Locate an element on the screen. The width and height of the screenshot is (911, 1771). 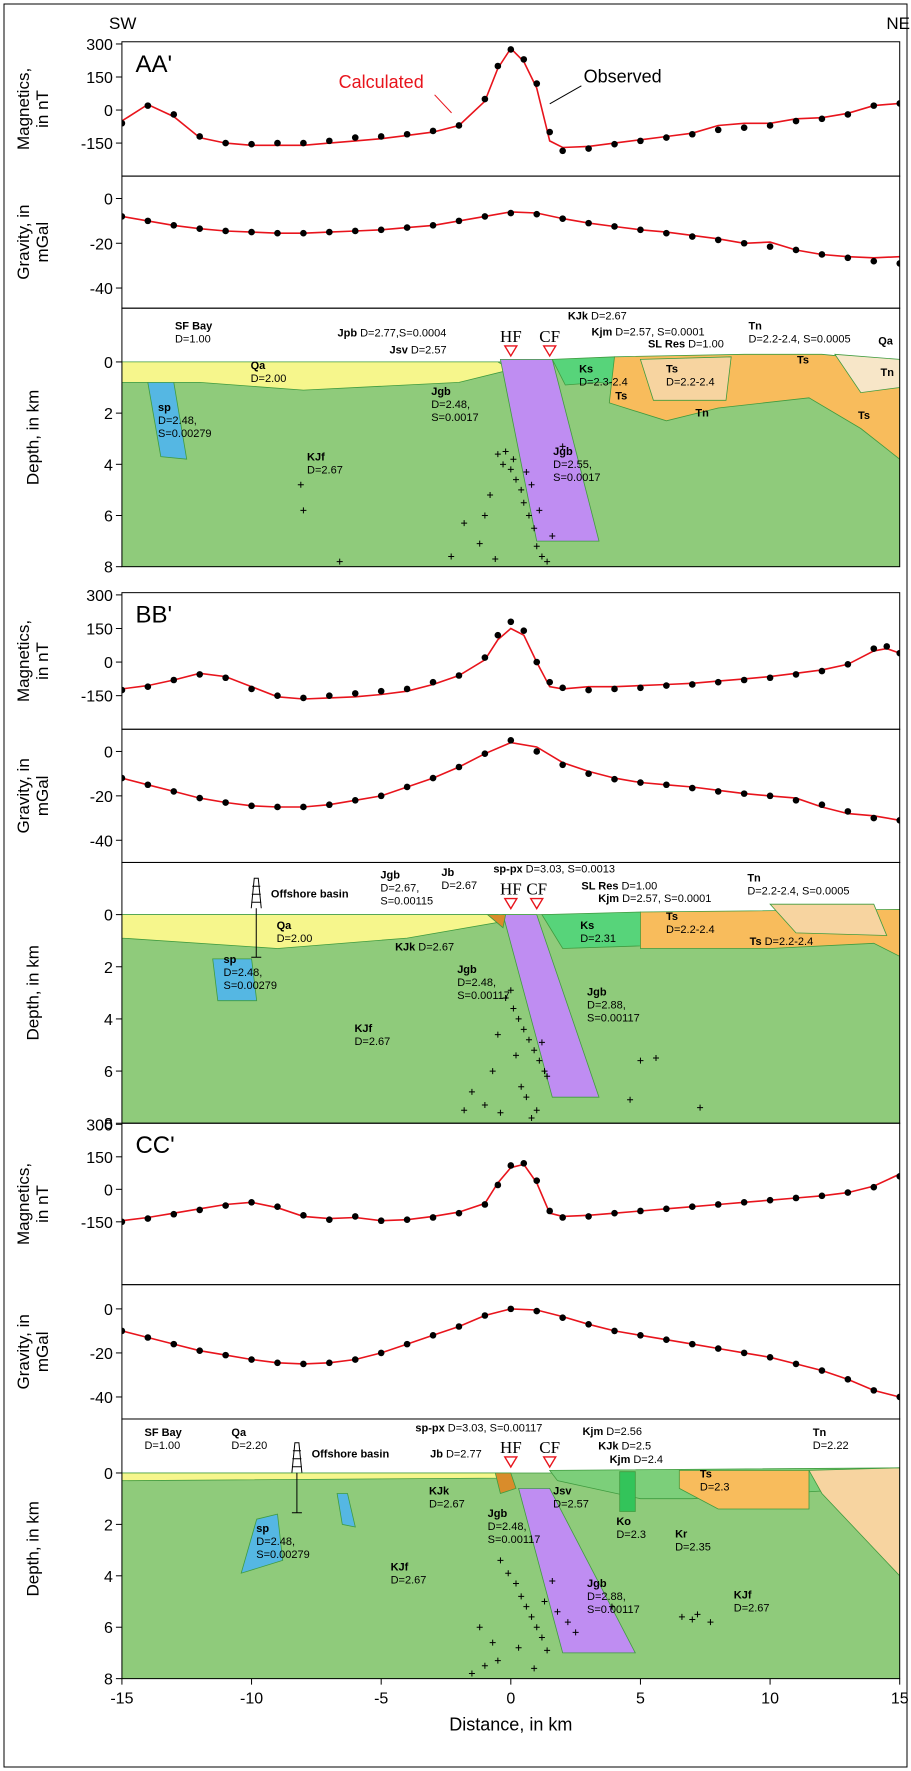
y-axis-label: Depth, in km is located at coordinates (32, 992).